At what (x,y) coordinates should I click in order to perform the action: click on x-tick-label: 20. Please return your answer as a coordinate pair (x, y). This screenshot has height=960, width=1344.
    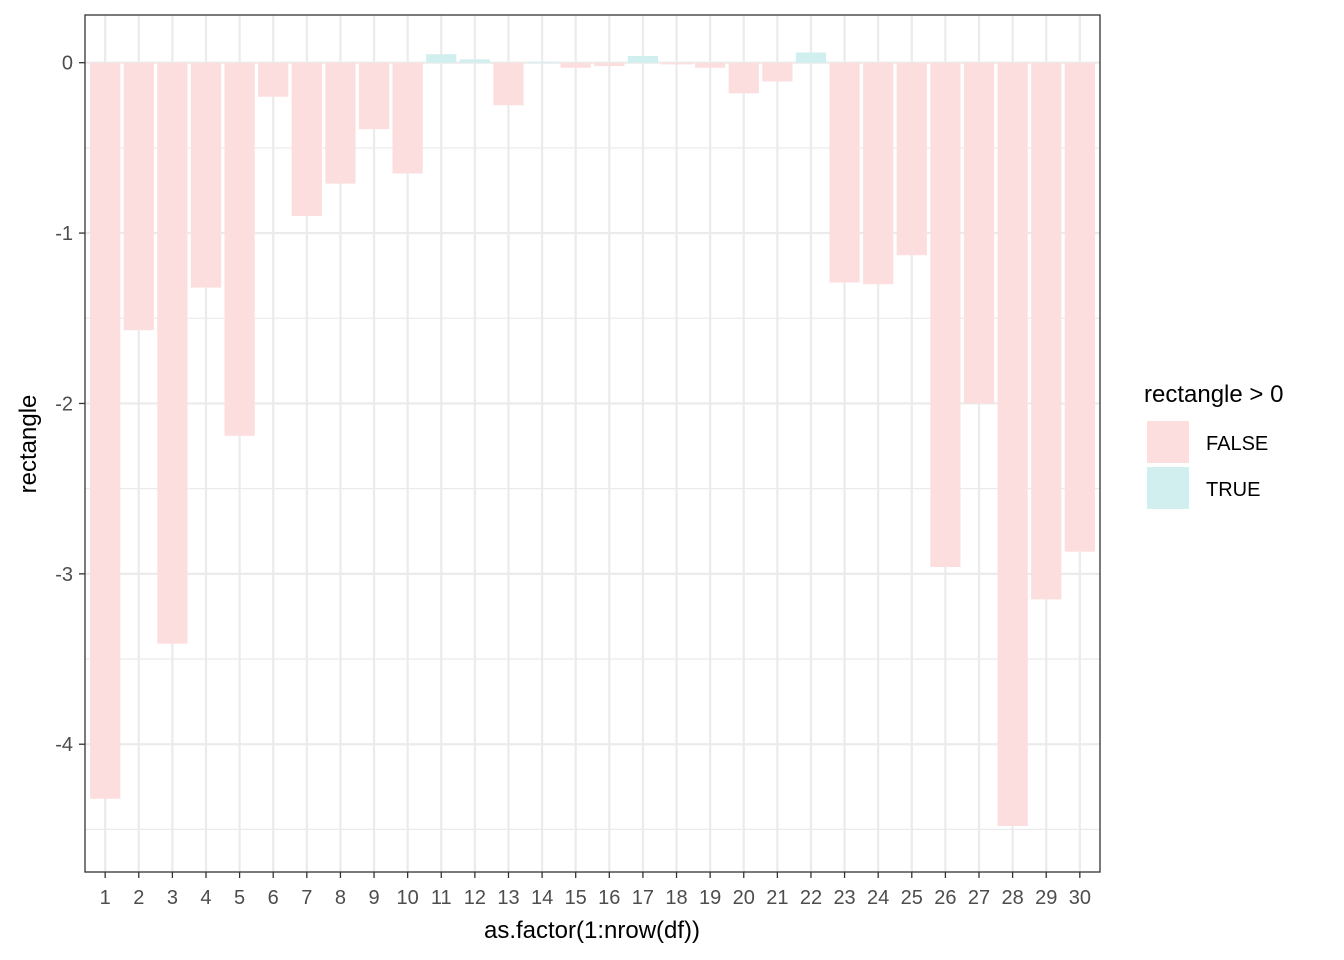
    Looking at the image, I should click on (744, 898).